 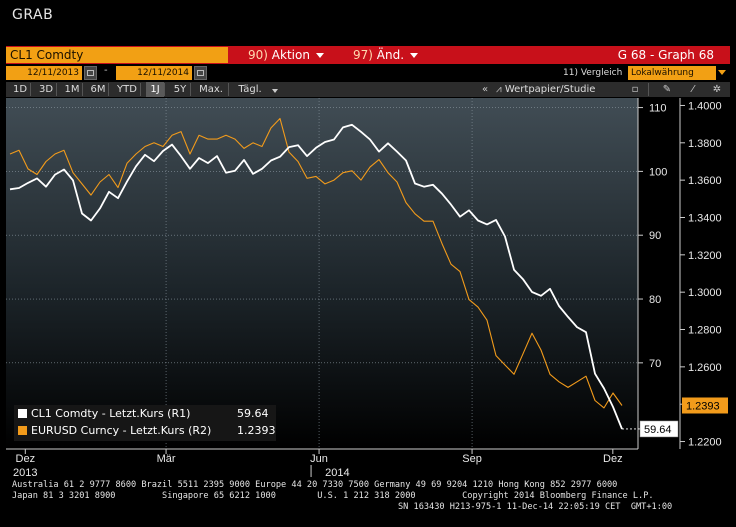 I want to click on legend-entry: CL1 Comdty - Letzt.Kurs (R1) 59.64, so click(x=143, y=414).